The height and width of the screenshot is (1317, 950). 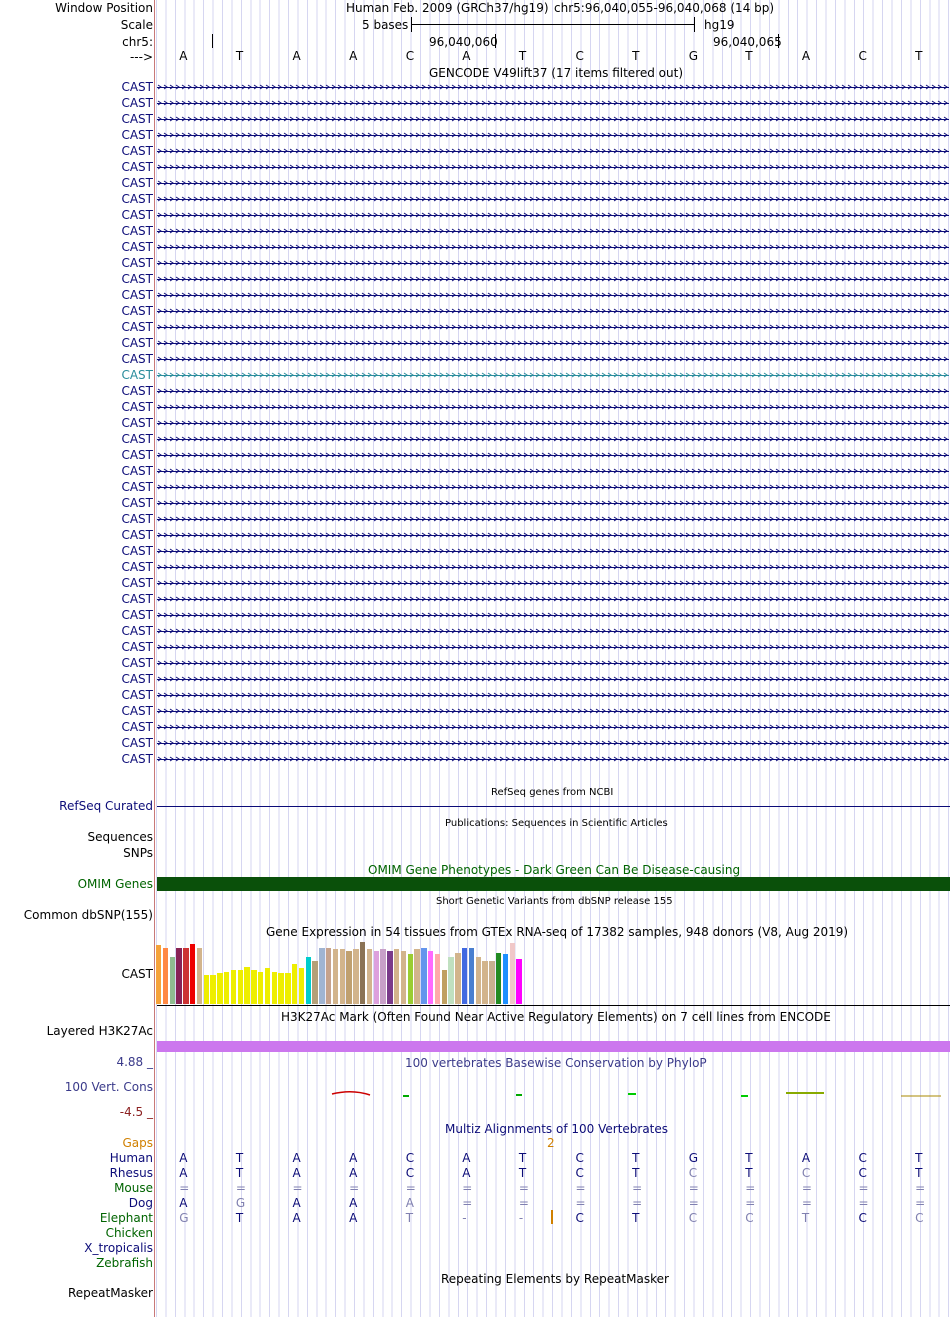 I want to click on omim-track-label: OMIM Genes, so click(x=115, y=884).